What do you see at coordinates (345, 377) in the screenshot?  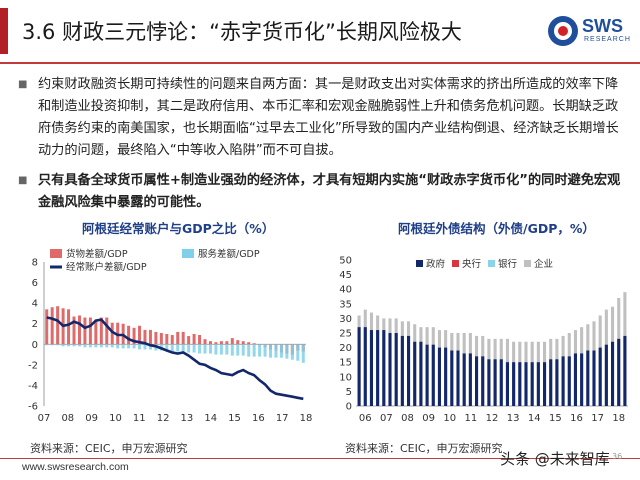 I see `y-tick-label: 10` at bounding box center [345, 377].